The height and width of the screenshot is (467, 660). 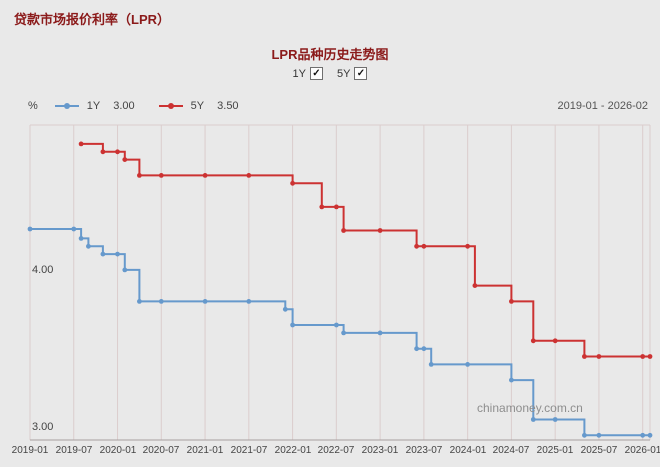 What do you see at coordinates (344, 73) in the screenshot?
I see `toggle-5y-label: 5Y` at bounding box center [344, 73].